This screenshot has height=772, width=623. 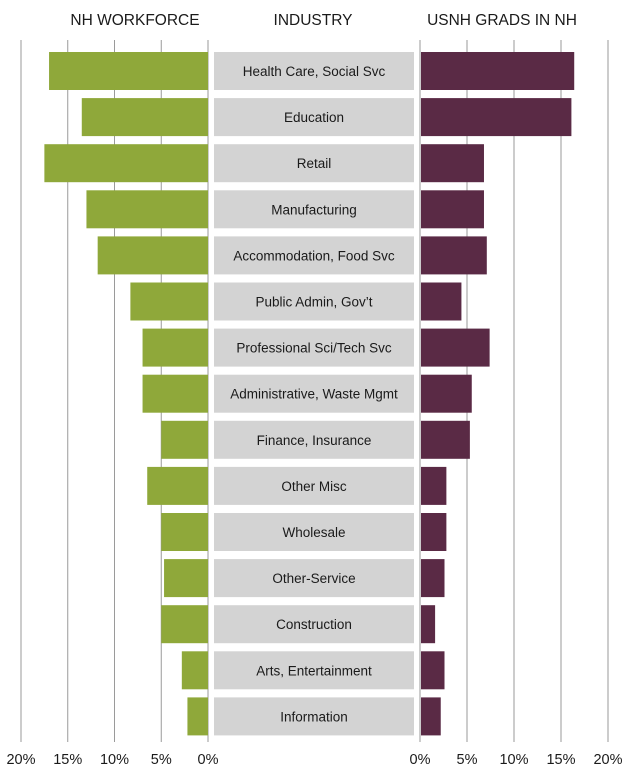 I want to click on industry-label: Information, so click(x=314, y=716).